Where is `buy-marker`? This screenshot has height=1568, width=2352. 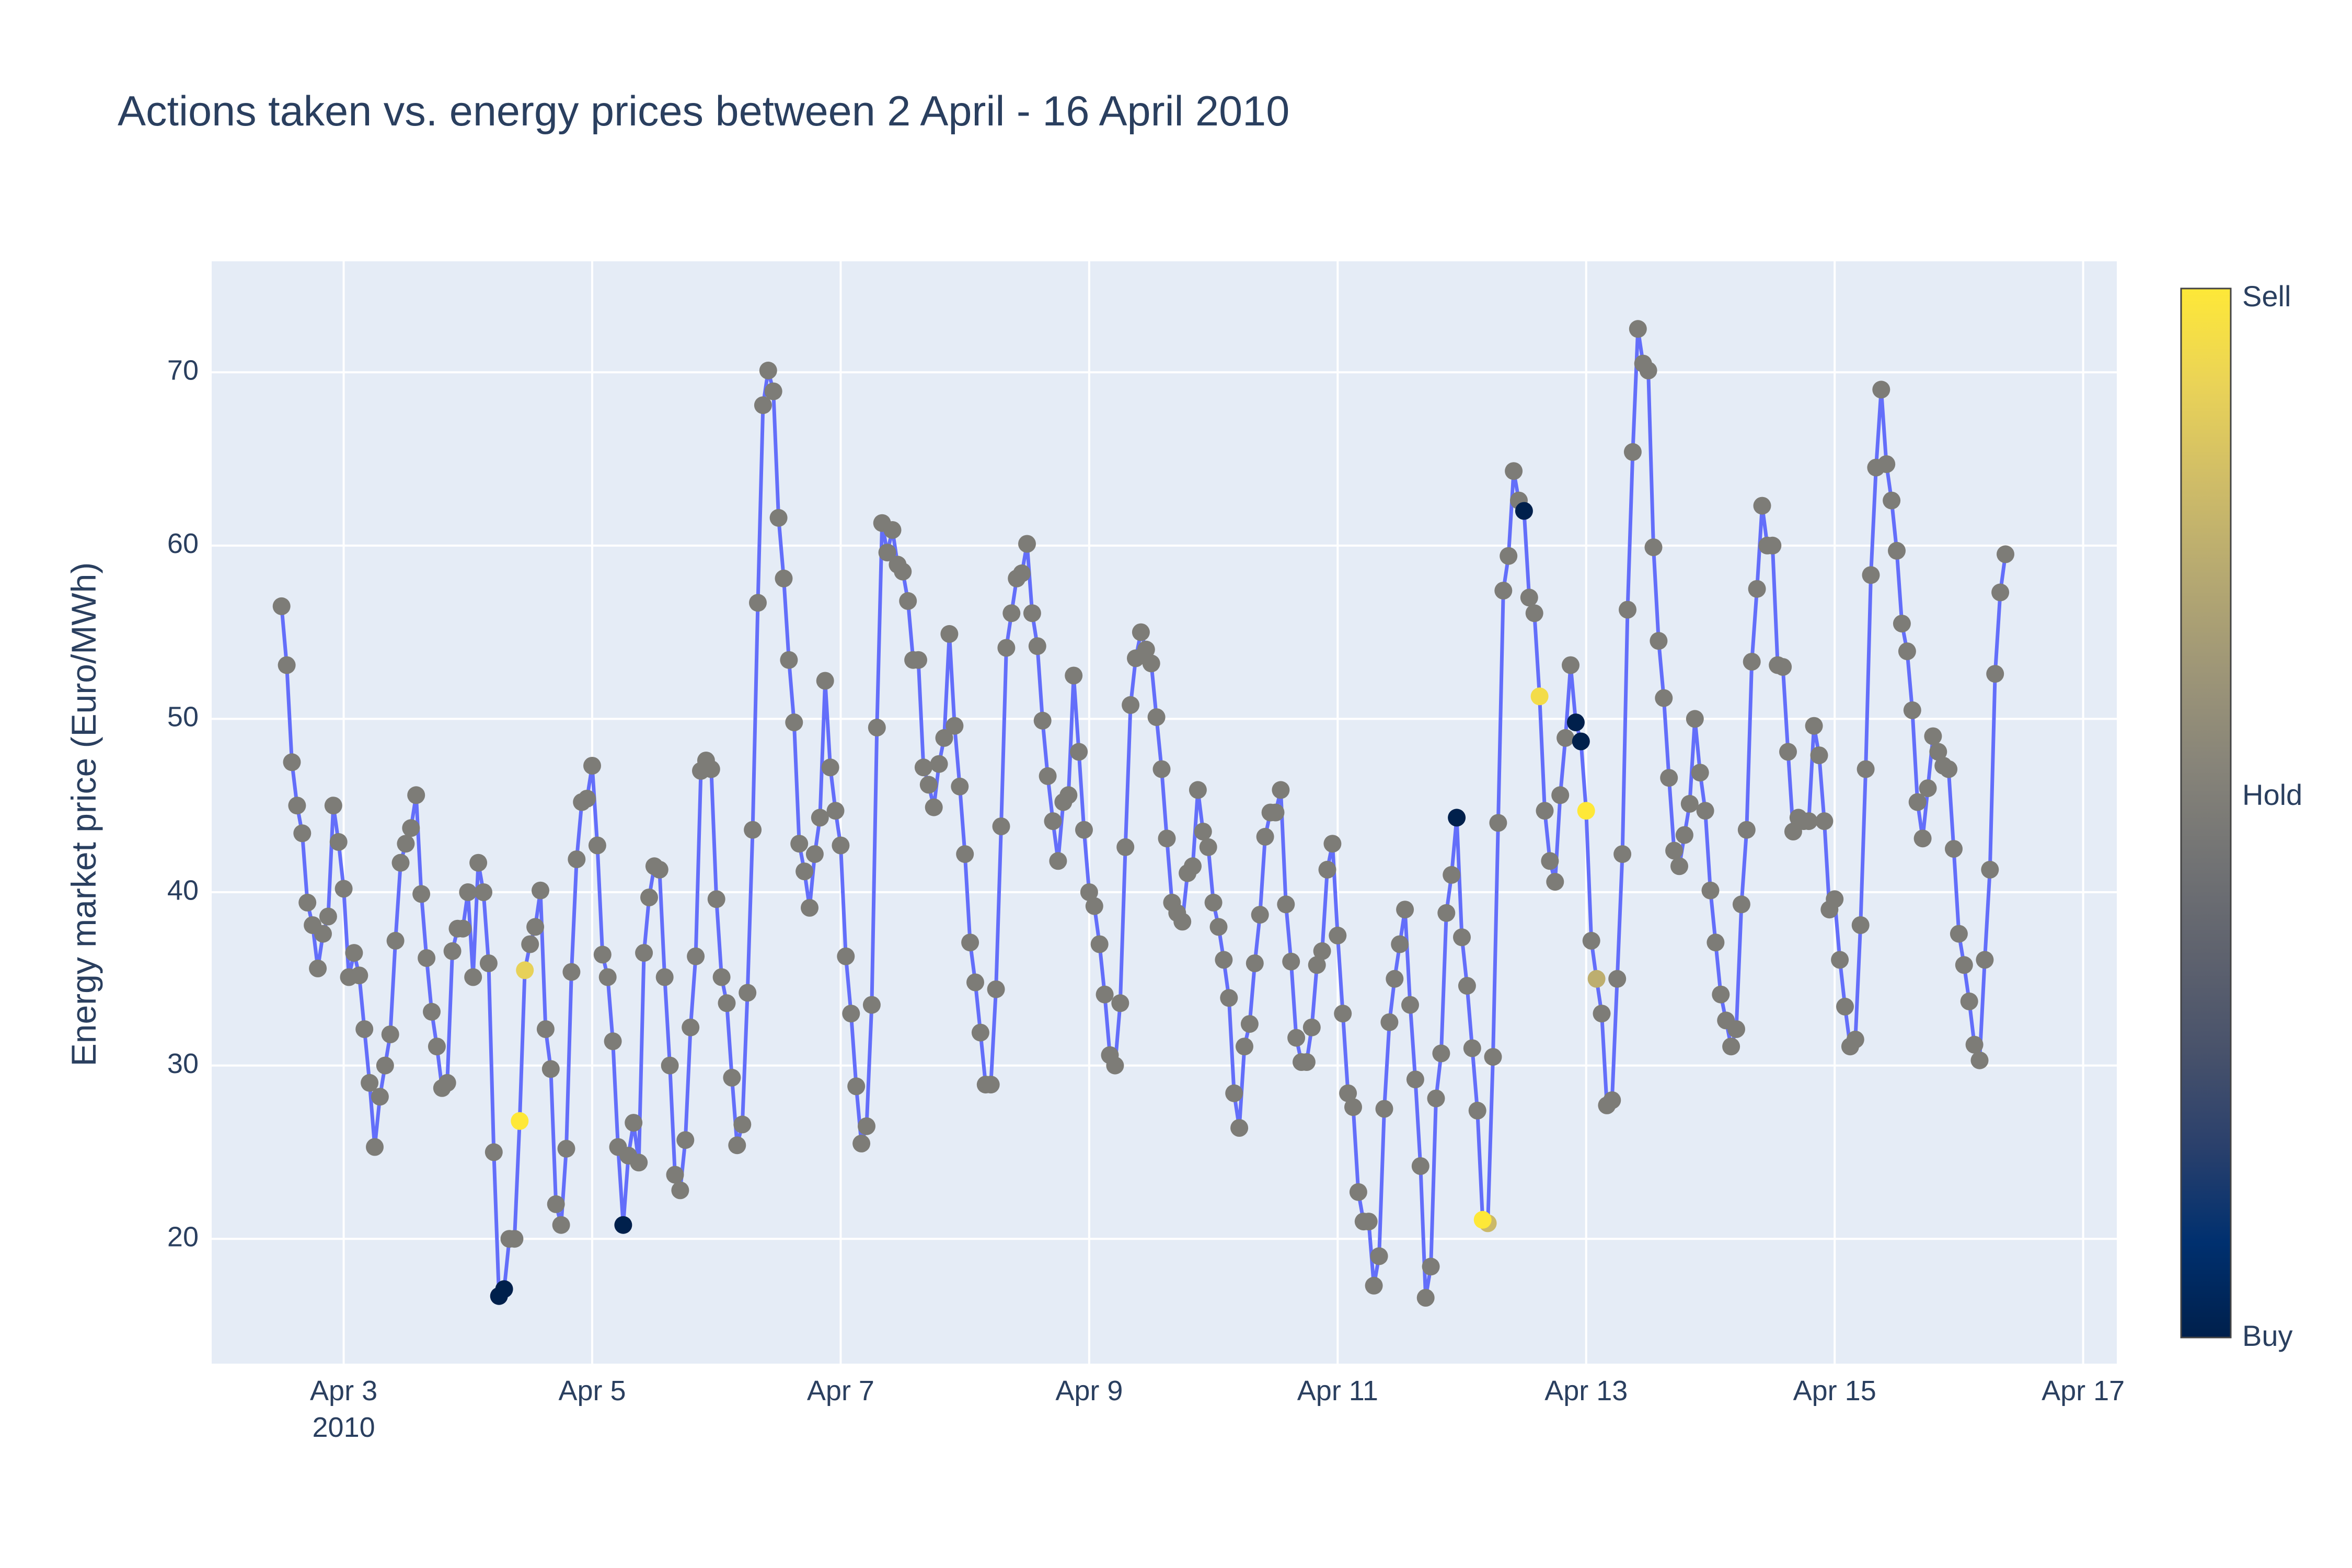
buy-marker is located at coordinates (1575, 722).